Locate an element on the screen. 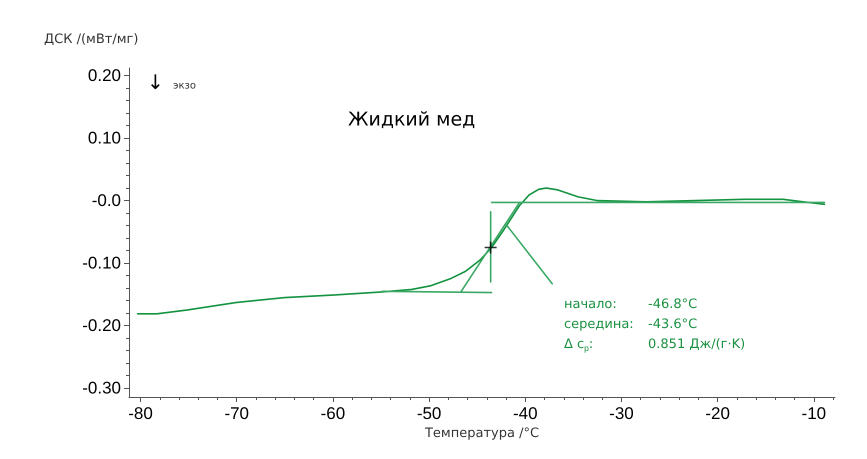 The image size is (867, 459). annotation: середина: is located at coordinates (599, 324).